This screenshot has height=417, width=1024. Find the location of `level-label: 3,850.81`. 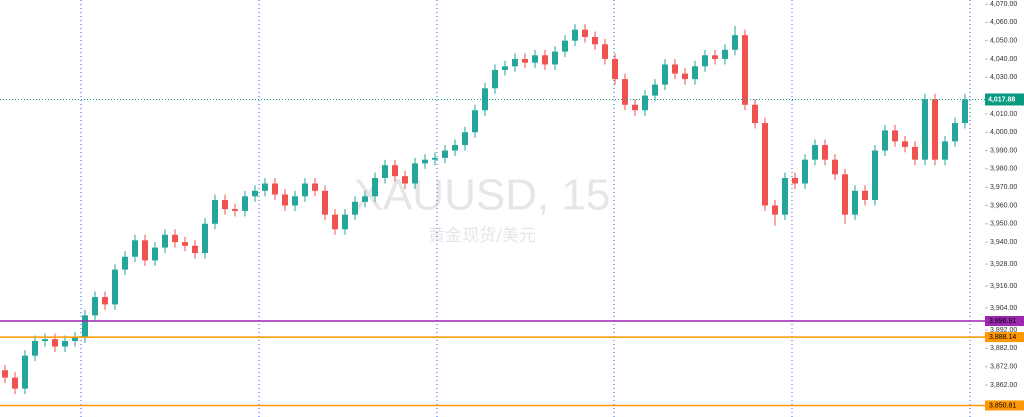

level-label: 3,850.81 is located at coordinates (1002, 405).